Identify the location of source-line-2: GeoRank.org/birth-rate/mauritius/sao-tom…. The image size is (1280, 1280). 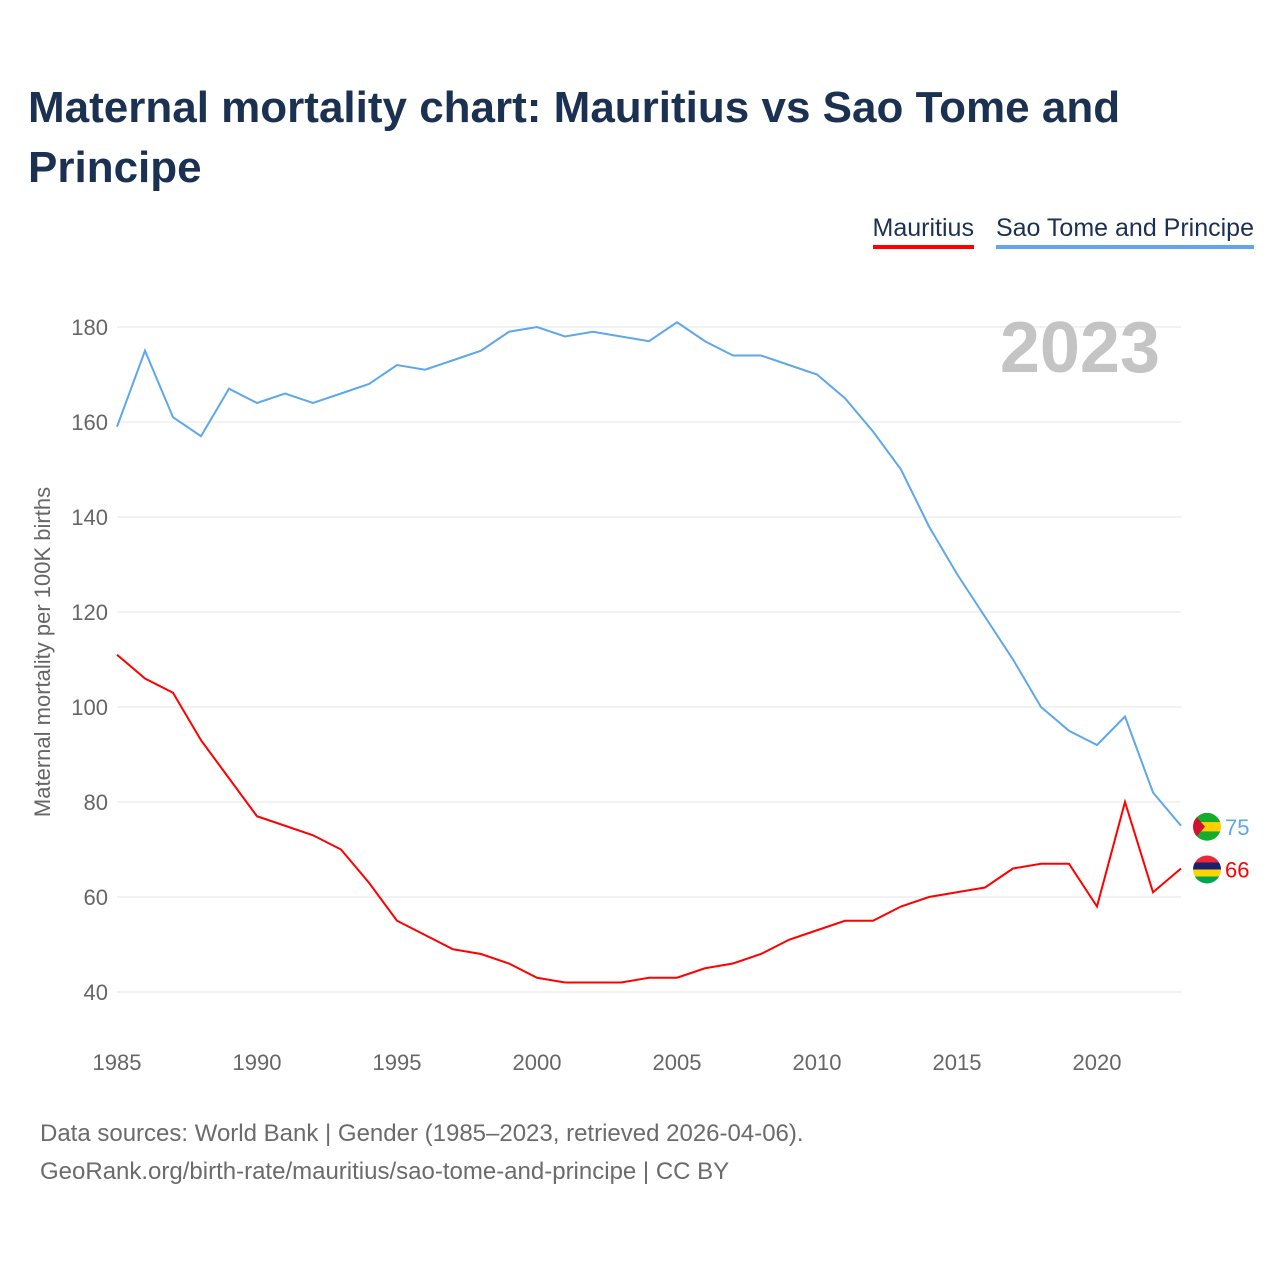
(385, 1171).